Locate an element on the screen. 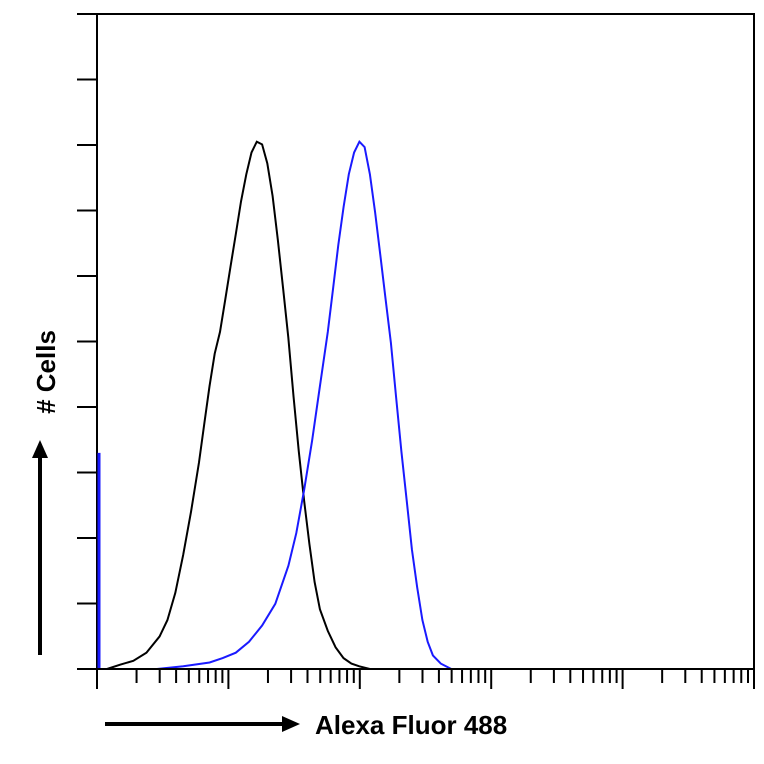  x-axis-label: Alexa Fluor 488 is located at coordinates (411, 725).